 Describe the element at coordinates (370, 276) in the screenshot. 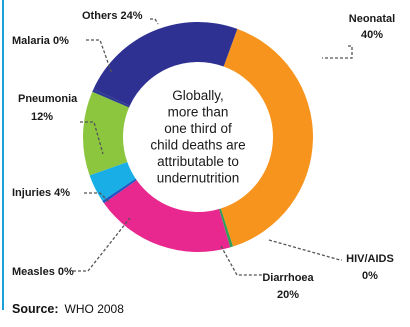

I see `label-hiv-aids-value: 0%` at that location.